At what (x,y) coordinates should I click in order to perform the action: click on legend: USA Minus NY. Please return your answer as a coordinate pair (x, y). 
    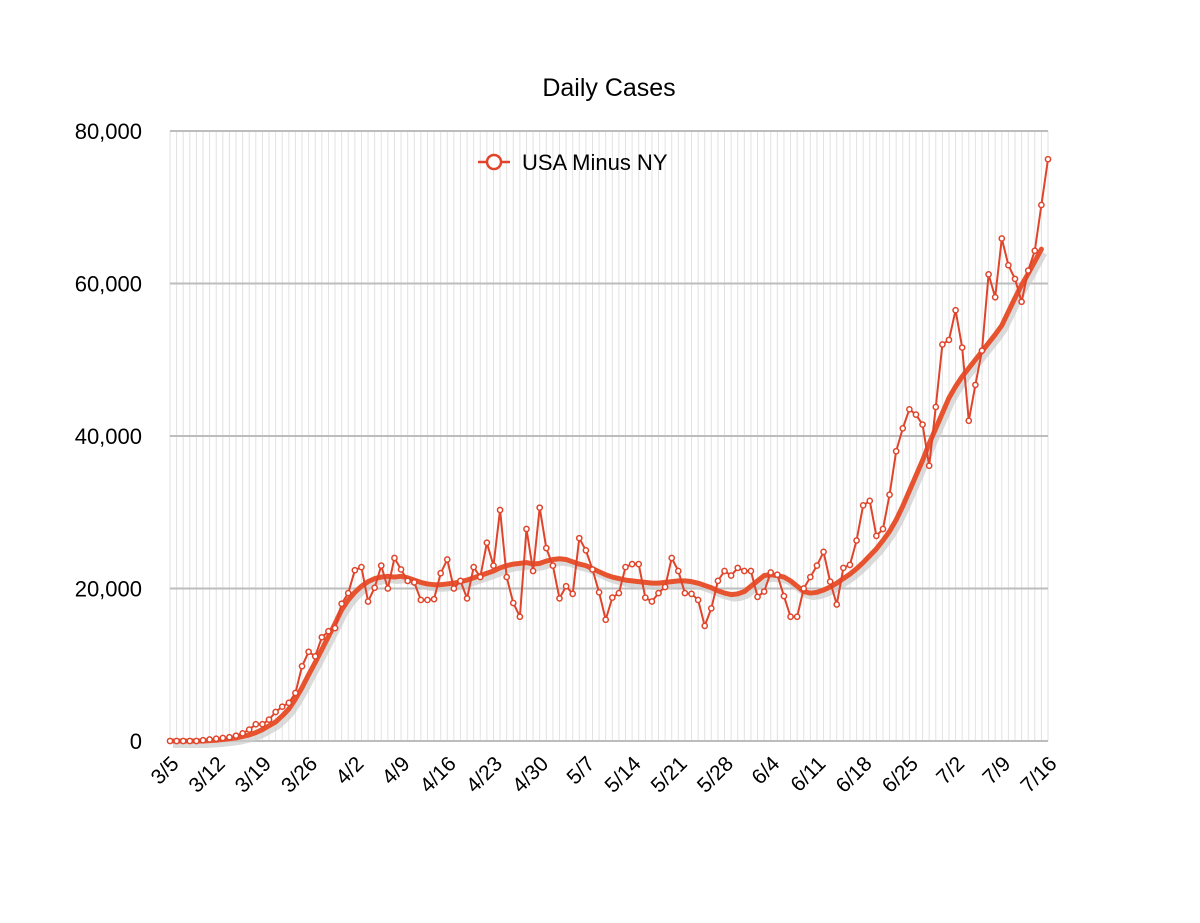
    Looking at the image, I should click on (573, 162).